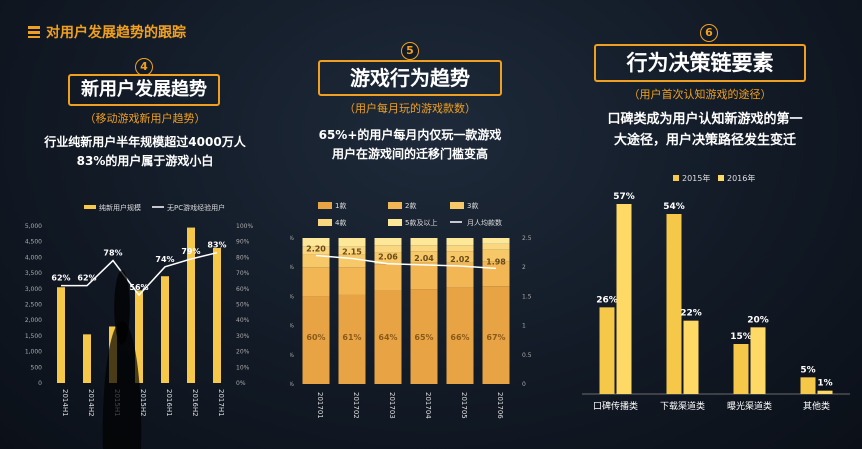 This screenshot has height=449, width=862. Describe the element at coordinates (352, 251) in the screenshot. I see `line-label: 2.15` at that location.